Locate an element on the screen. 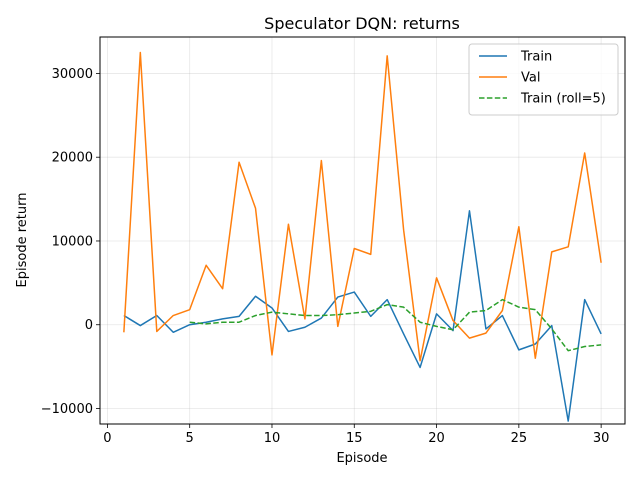  legend-label: Train is located at coordinates (536, 57).